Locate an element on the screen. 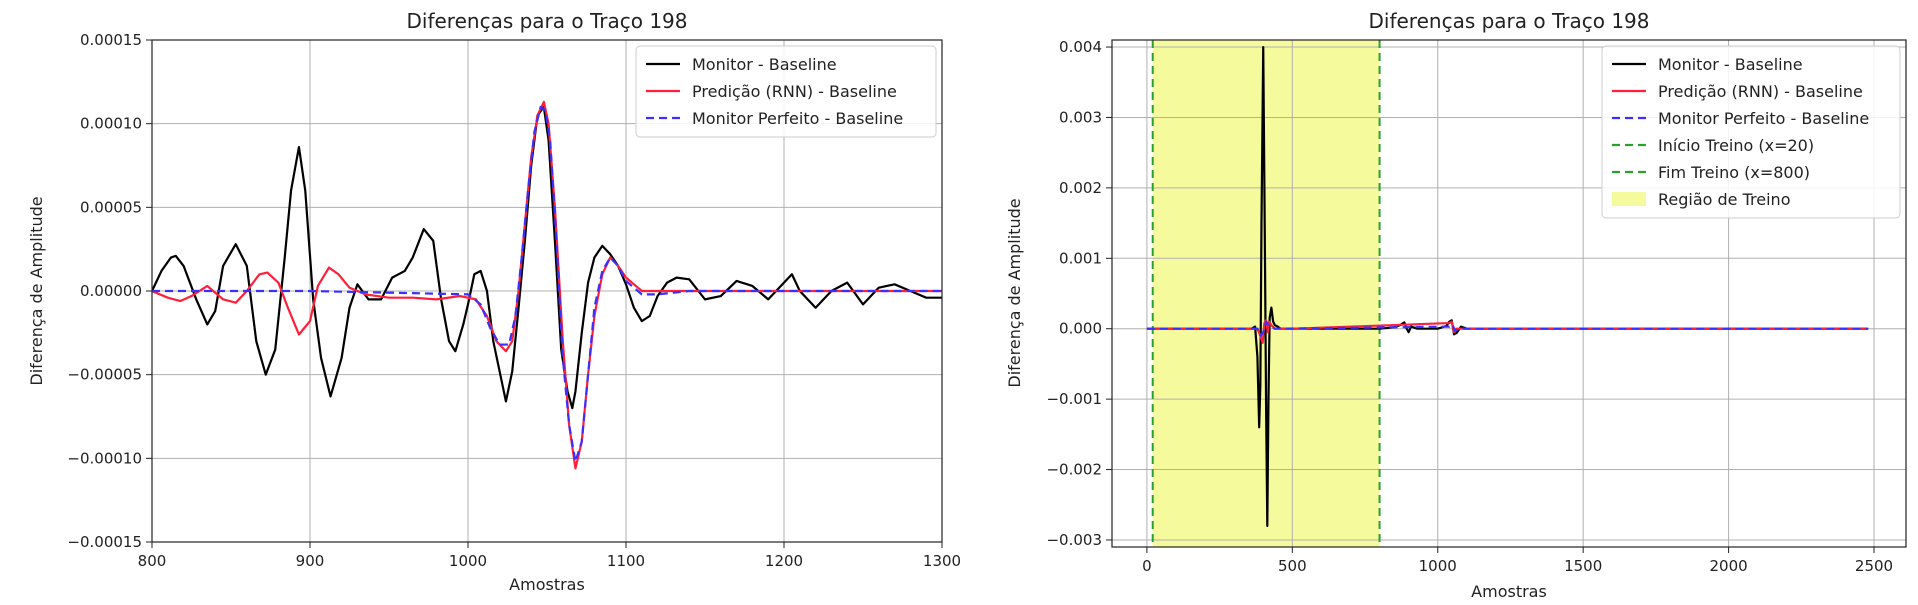 The height and width of the screenshot is (605, 1918). x-axis-label-left: Amostras is located at coordinates (547, 584).